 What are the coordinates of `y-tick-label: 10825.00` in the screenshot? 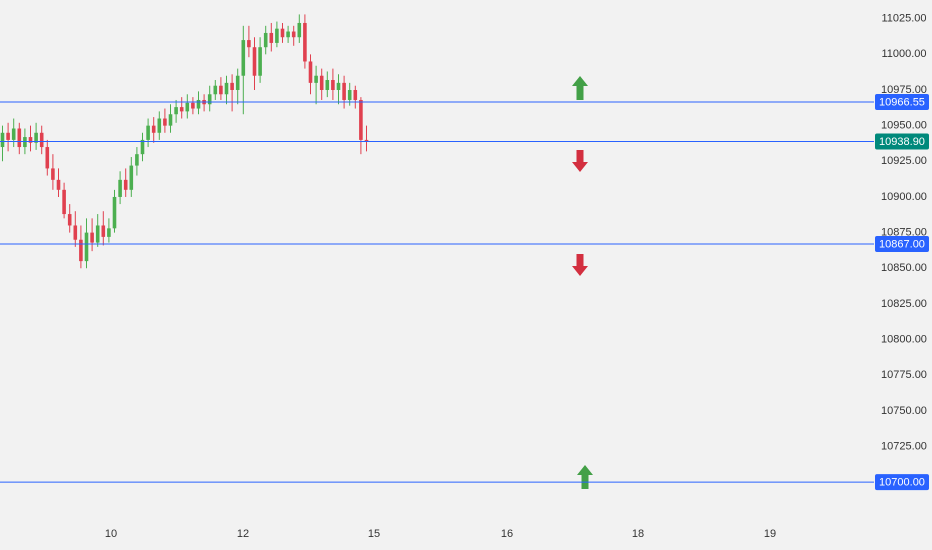 It's located at (904, 304).